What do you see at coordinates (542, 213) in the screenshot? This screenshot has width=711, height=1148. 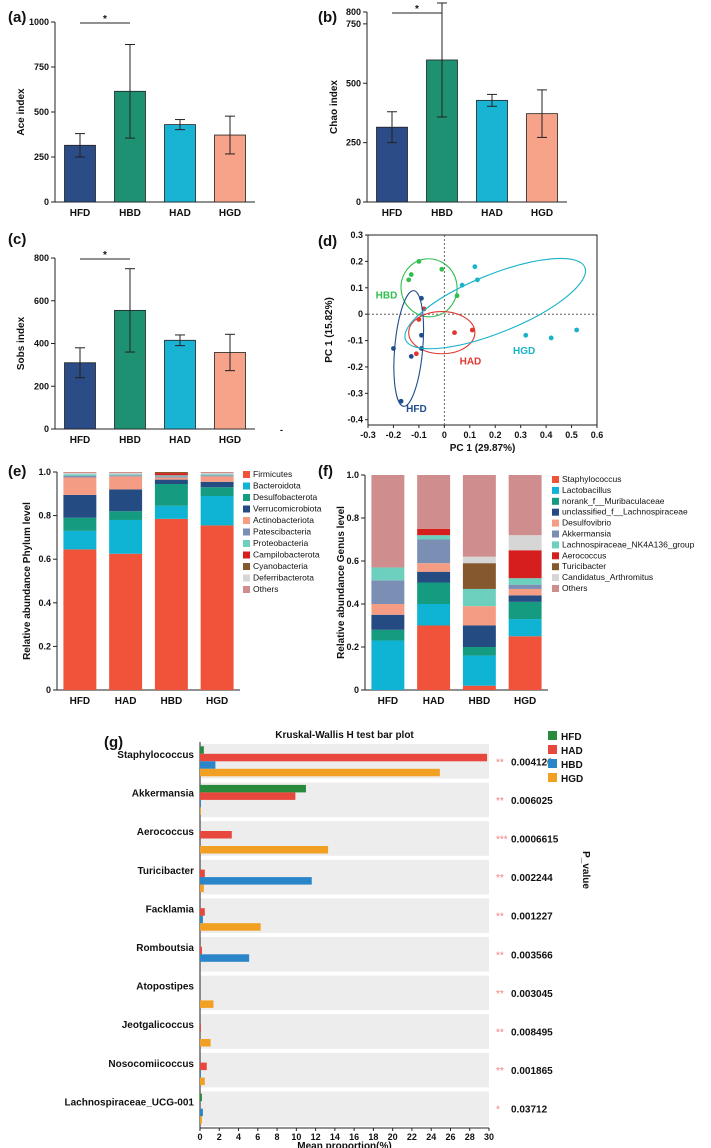 I see `x-tick-label: HGD` at bounding box center [542, 213].